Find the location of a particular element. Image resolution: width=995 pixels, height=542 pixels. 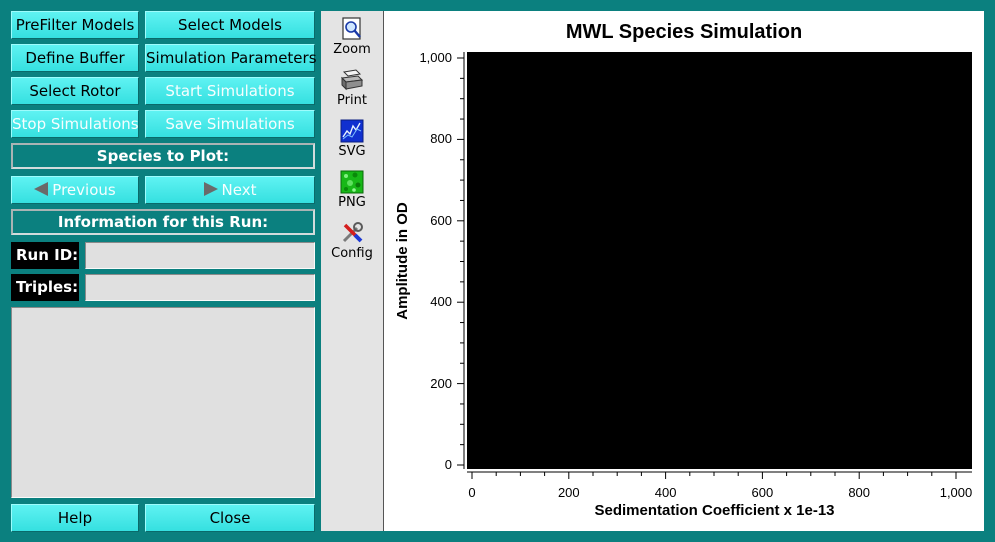

png-label: PNG is located at coordinates (352, 202).